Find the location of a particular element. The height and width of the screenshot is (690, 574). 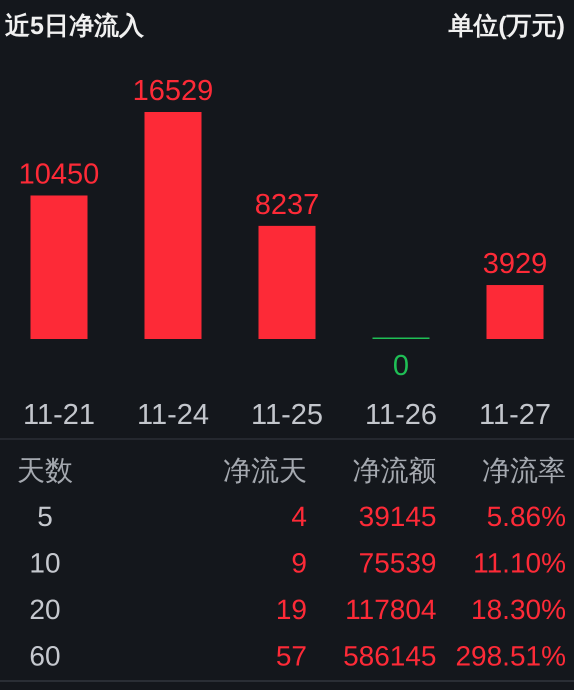

title: 近5日净流入 is located at coordinates (74, 26).